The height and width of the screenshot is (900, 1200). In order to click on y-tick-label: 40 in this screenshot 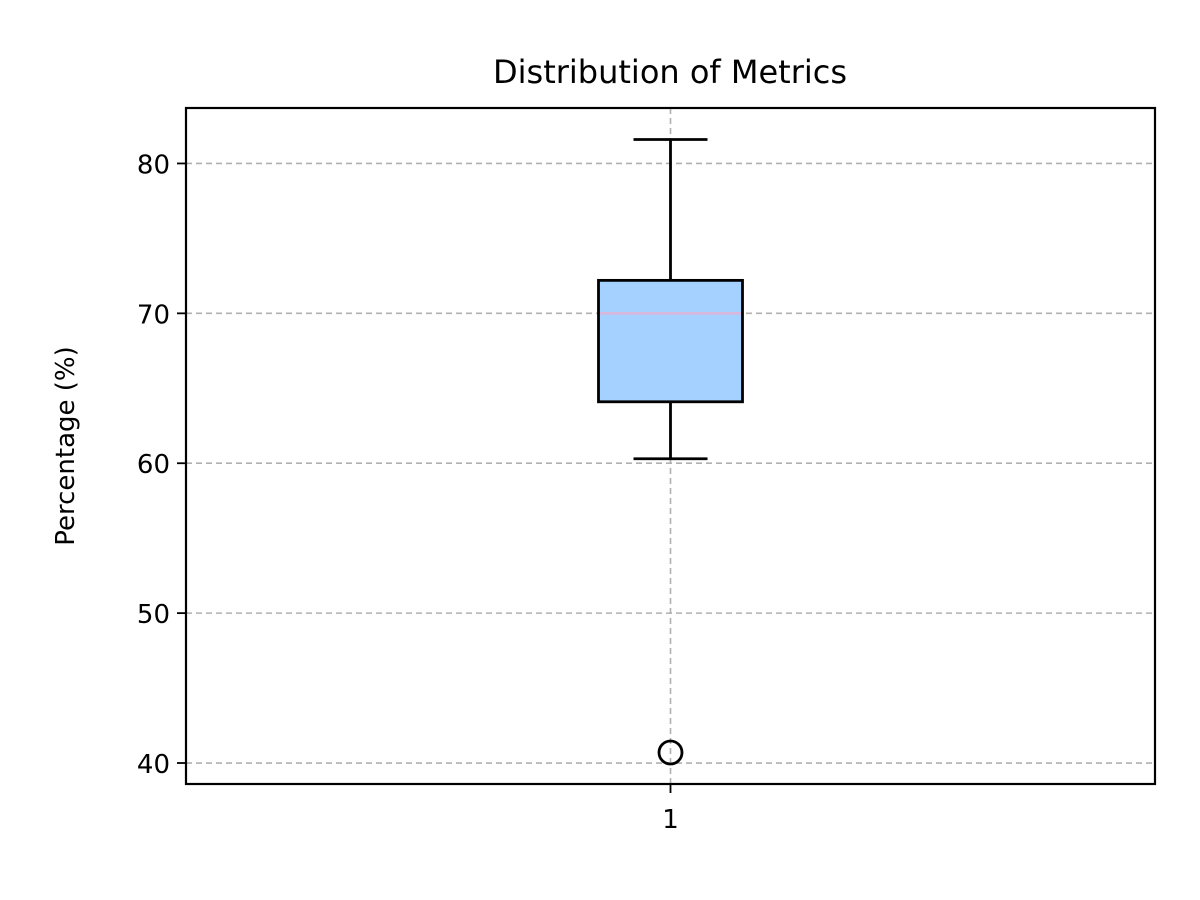, I will do `click(153, 765)`.